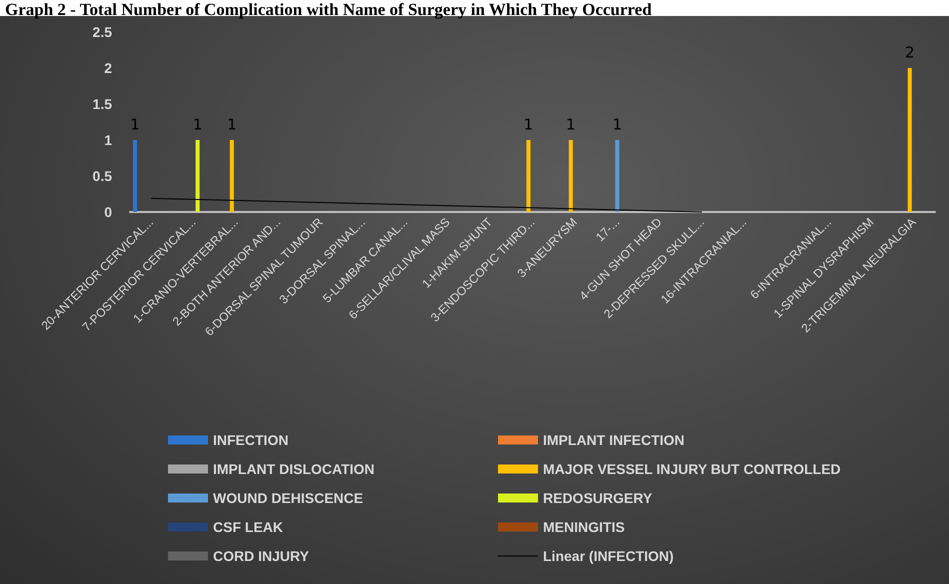 Image resolution: width=949 pixels, height=584 pixels. What do you see at coordinates (102, 104) in the screenshot?
I see `y-tick-label: 1.5` at bounding box center [102, 104].